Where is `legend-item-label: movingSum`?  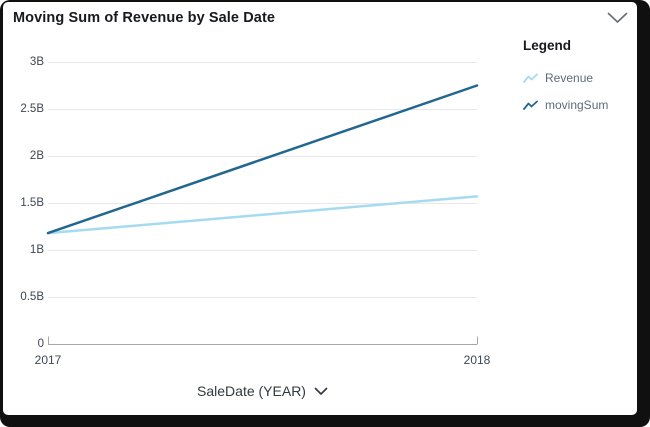
legend-item-label: movingSum is located at coordinates (577, 105).